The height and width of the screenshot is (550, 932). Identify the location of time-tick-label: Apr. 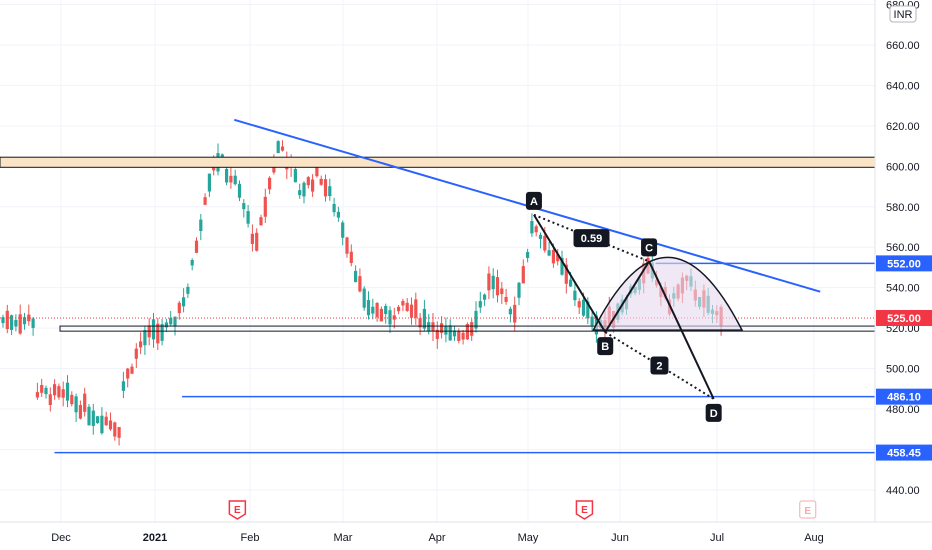
(436, 538).